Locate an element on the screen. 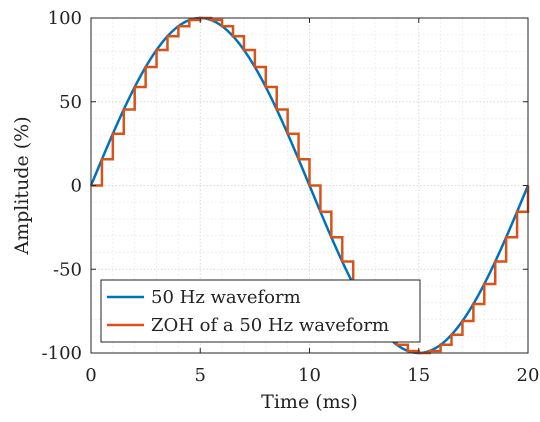 The height and width of the screenshot is (422, 540). y-axis-label: Amplitude (%) is located at coordinates (22, 185).